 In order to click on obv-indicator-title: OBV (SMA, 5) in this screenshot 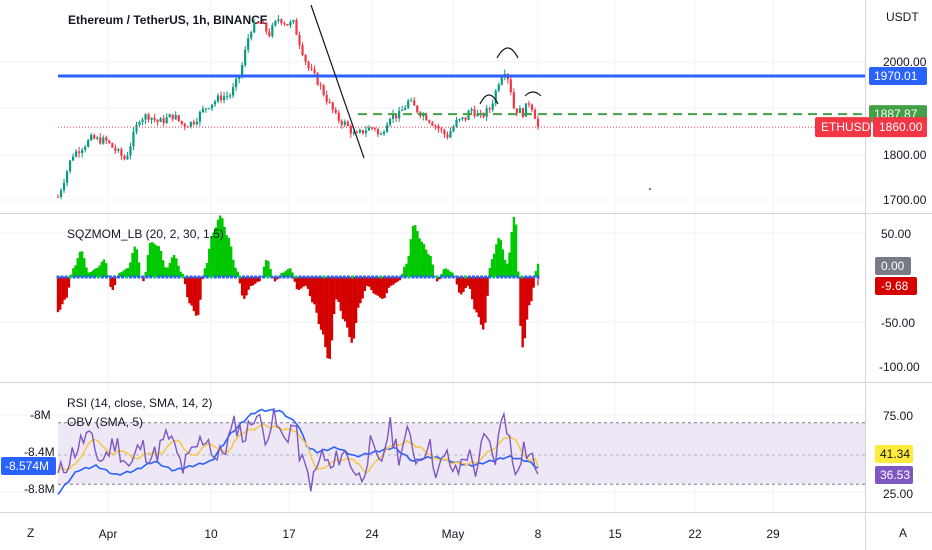, I will do `click(105, 422)`.